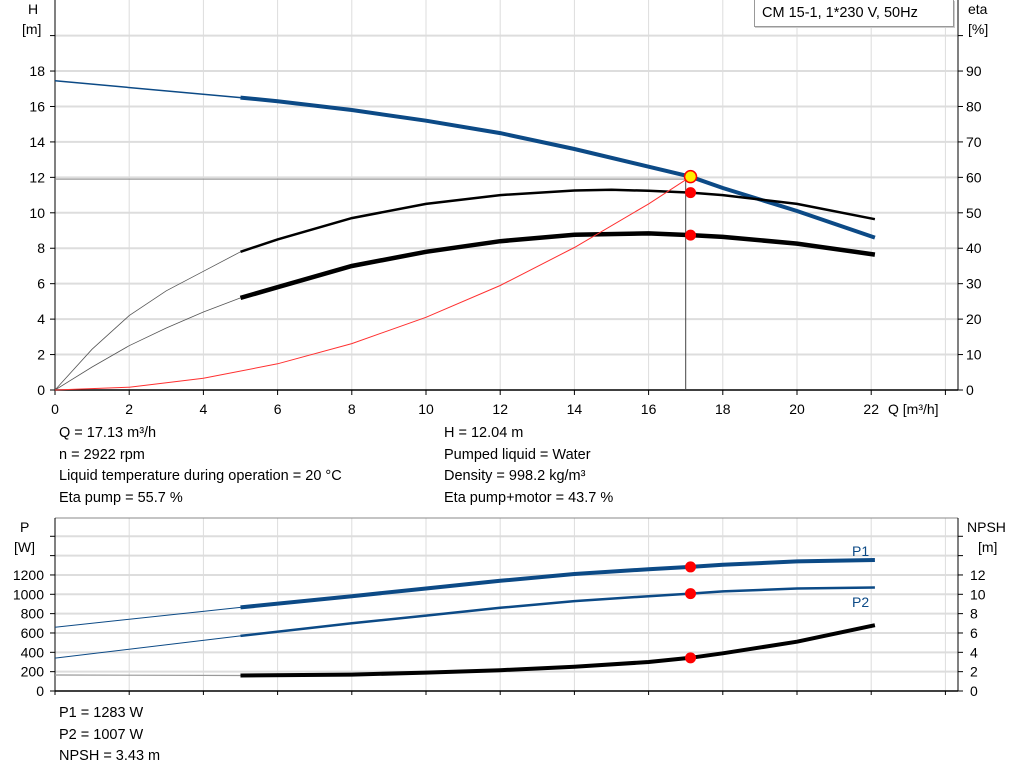  I want to click on npsh-tick-label: 2, so click(974, 672).